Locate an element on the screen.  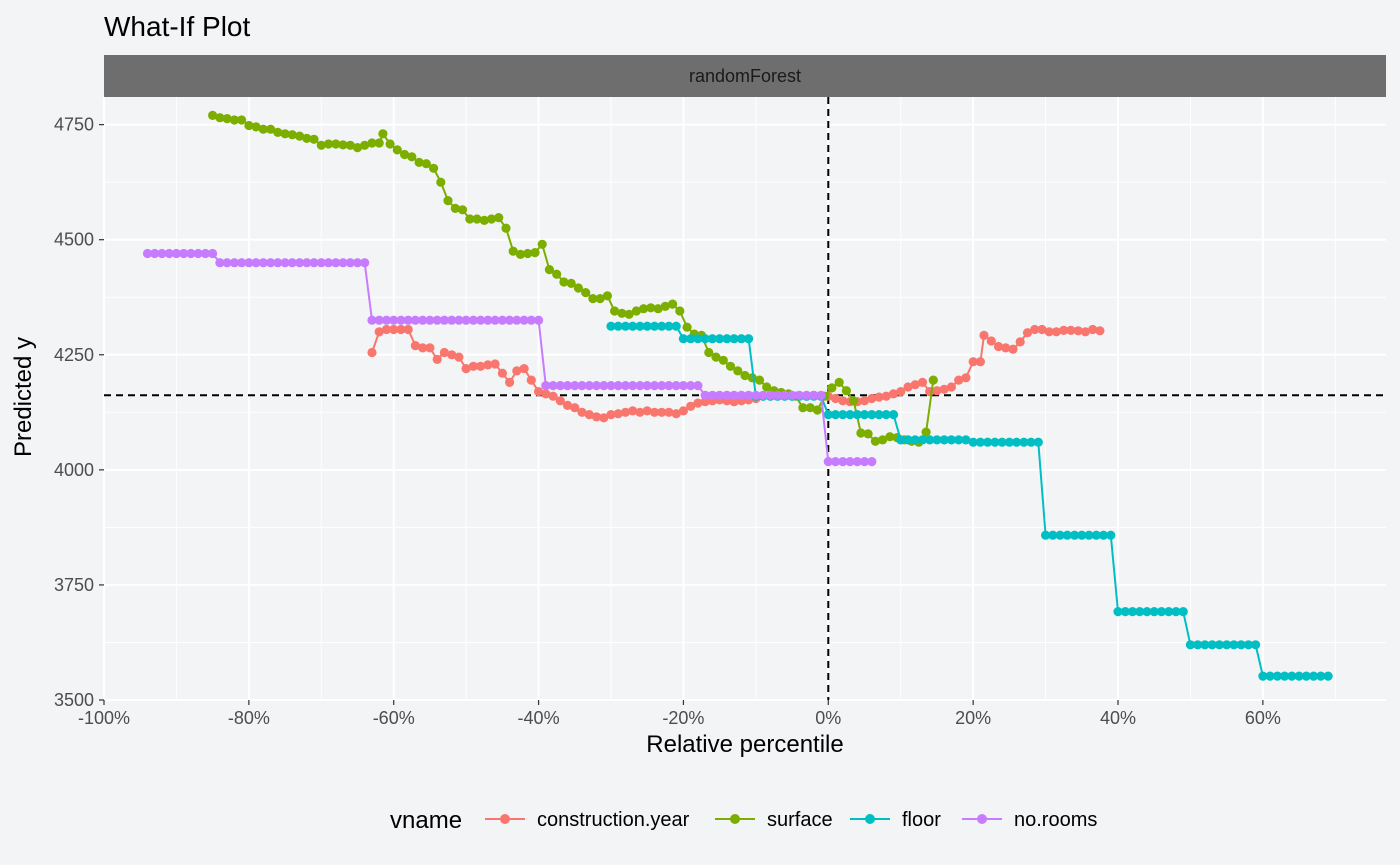
legend-title: vname is located at coordinates (426, 820).